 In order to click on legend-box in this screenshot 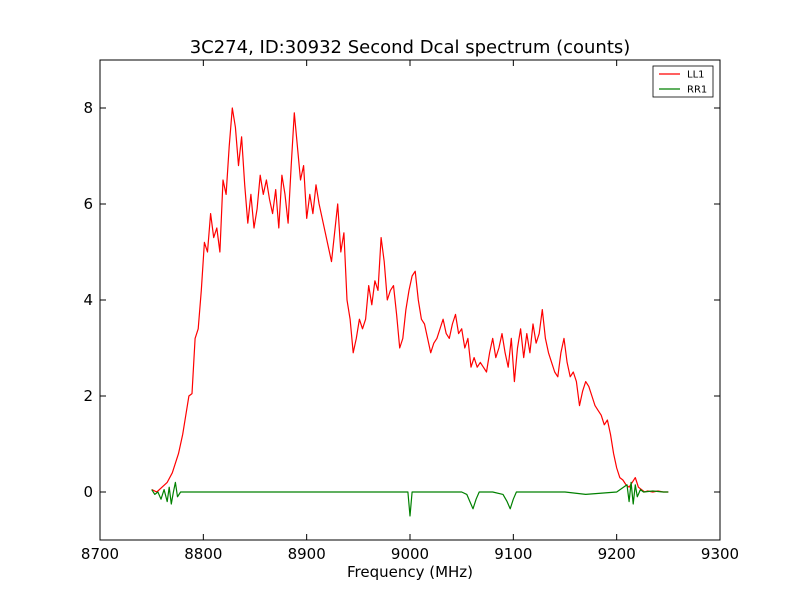, I will do `click(683, 81)`.